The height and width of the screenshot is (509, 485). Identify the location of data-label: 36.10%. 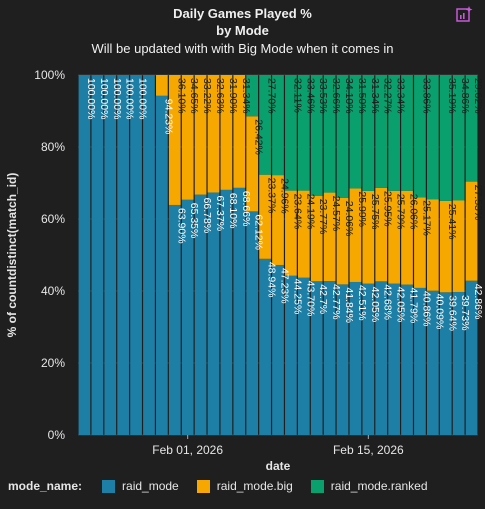
(181, 96).